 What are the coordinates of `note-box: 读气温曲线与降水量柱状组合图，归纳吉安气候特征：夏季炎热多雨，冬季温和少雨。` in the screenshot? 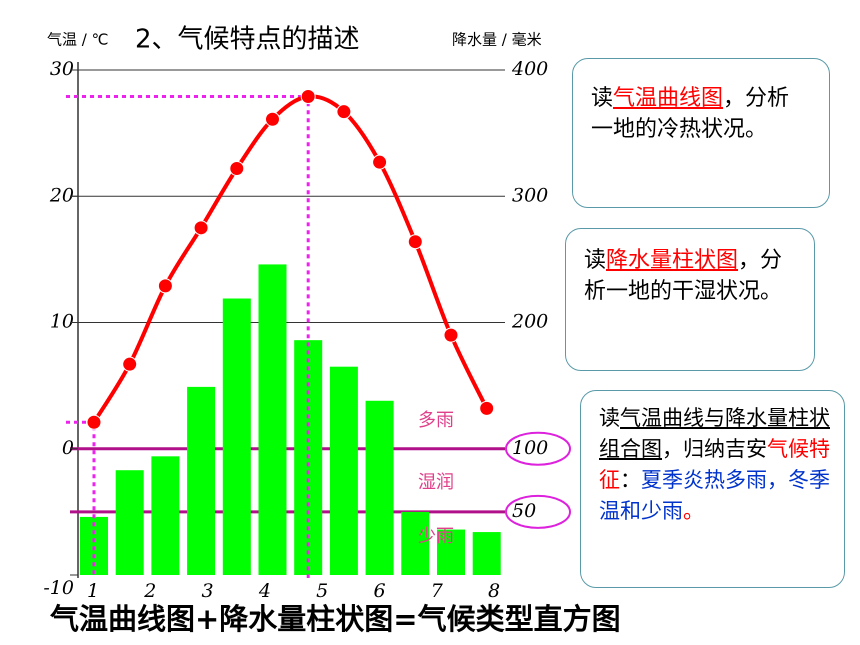 It's located at (712, 489).